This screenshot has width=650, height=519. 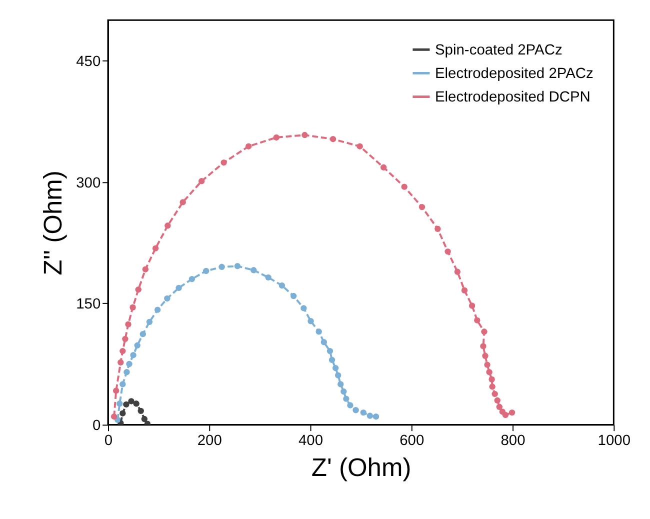 What do you see at coordinates (498, 50) in the screenshot?
I see `legend-label: Spin-coated 2PACz` at bounding box center [498, 50].